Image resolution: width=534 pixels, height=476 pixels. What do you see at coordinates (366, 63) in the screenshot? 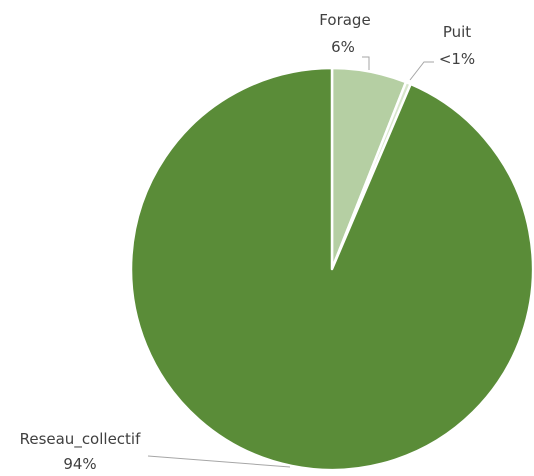
I see `leader-line-forage` at bounding box center [366, 63].